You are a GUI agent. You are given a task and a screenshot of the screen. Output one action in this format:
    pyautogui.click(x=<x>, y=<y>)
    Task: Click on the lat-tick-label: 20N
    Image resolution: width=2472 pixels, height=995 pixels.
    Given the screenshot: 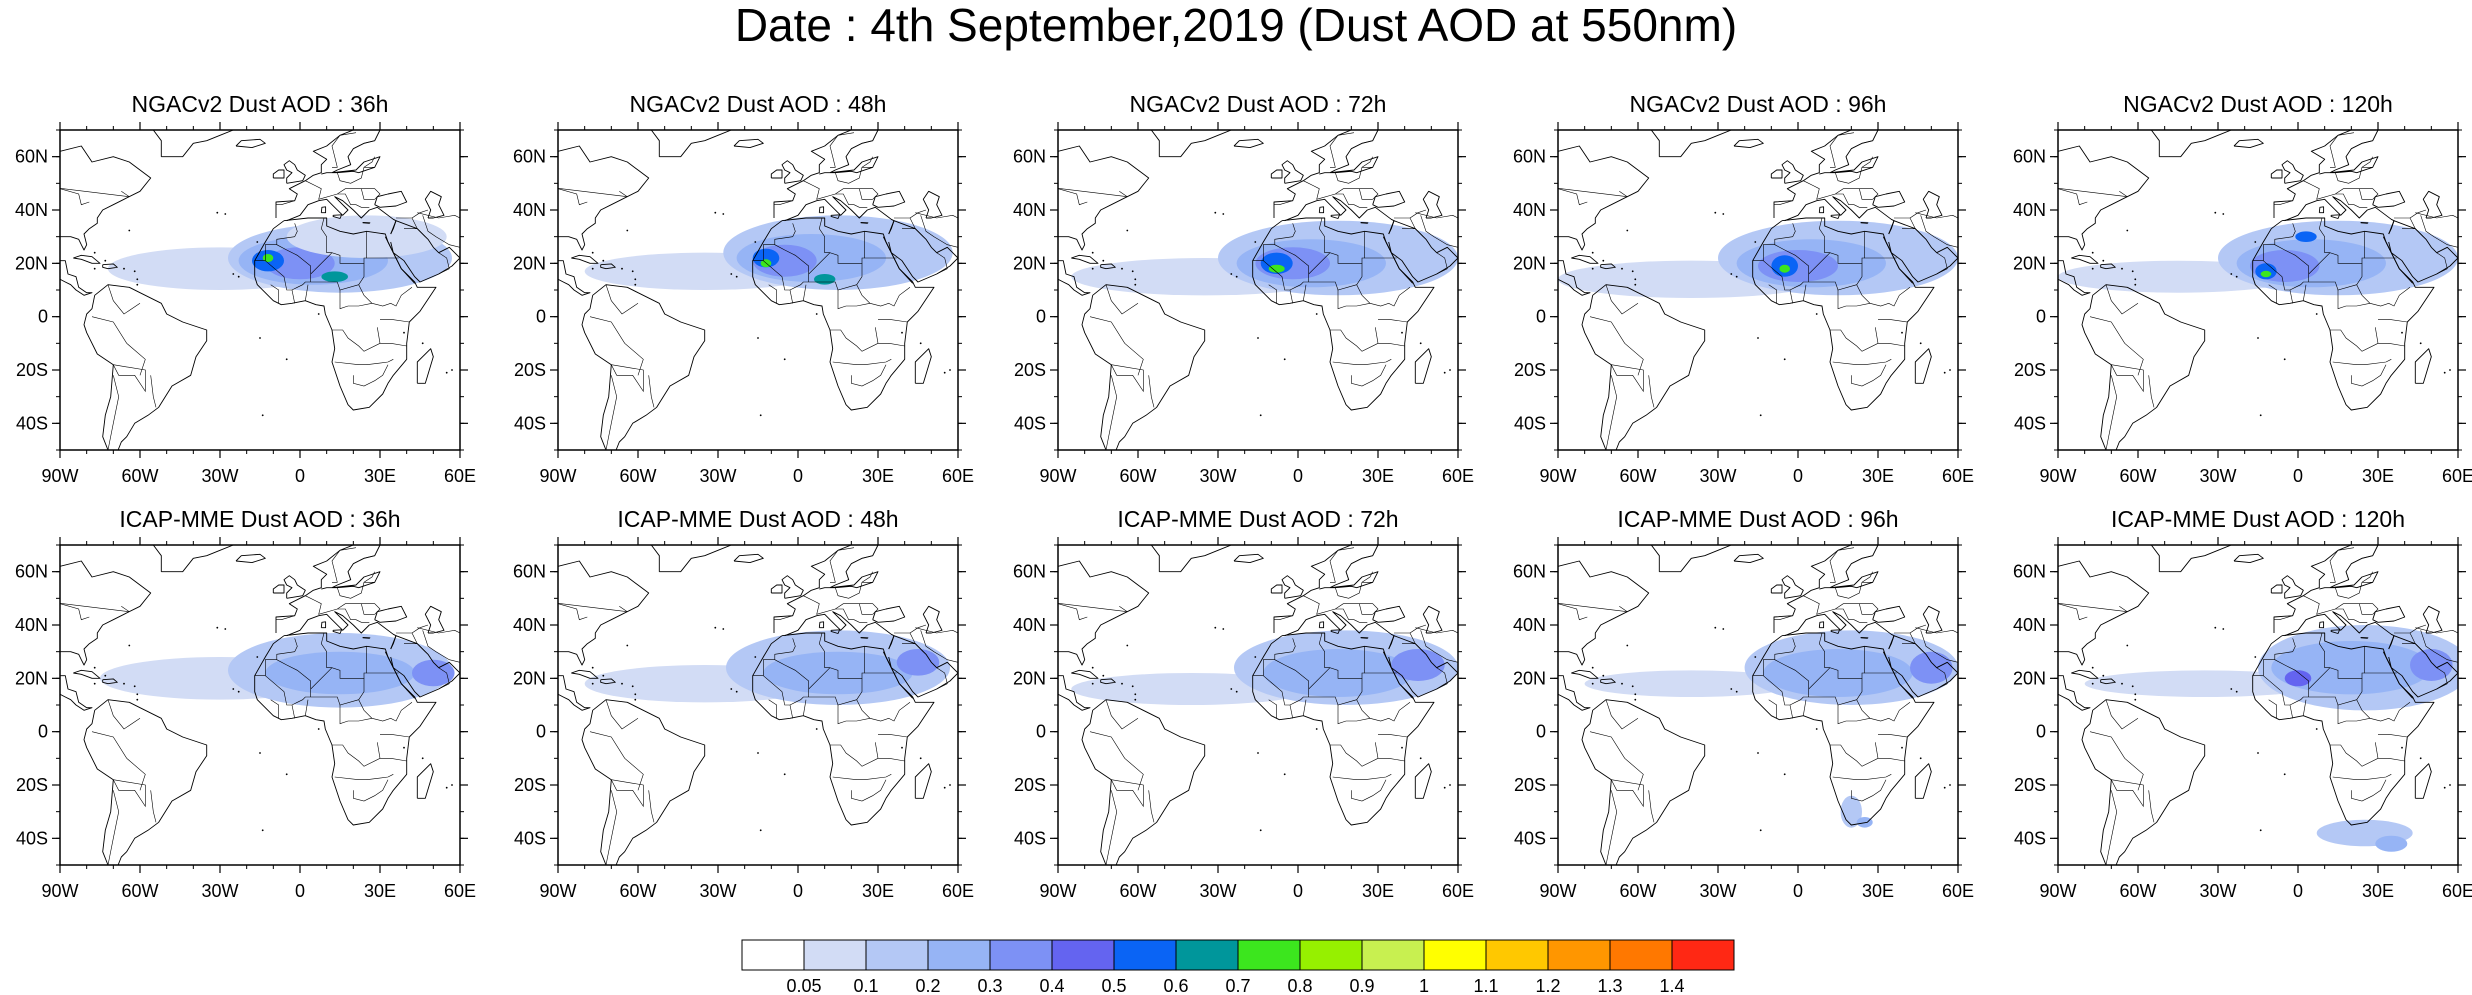 What is the action you would take?
    pyautogui.click(x=529, y=678)
    